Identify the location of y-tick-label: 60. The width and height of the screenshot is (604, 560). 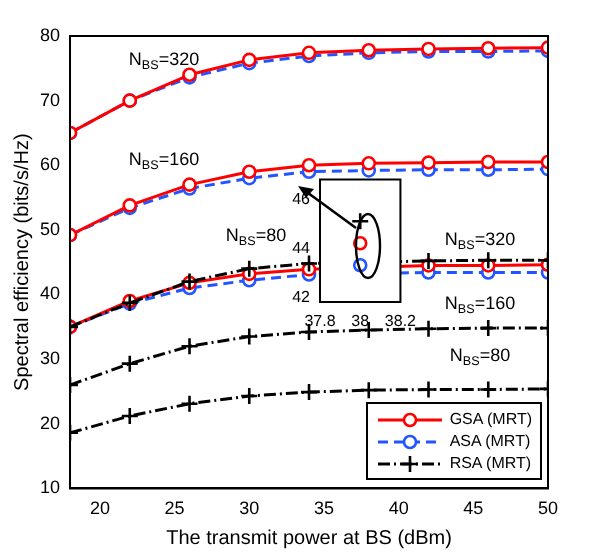
(50, 164).